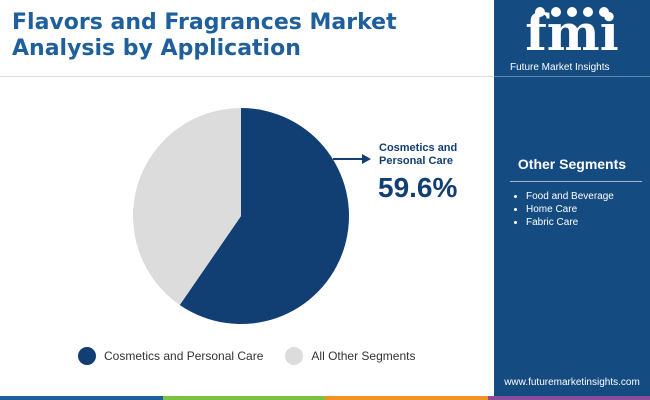 The width and height of the screenshot is (650, 400). Describe the element at coordinates (570, 222) in the screenshot. I see `list-item: Fabric Care` at that location.